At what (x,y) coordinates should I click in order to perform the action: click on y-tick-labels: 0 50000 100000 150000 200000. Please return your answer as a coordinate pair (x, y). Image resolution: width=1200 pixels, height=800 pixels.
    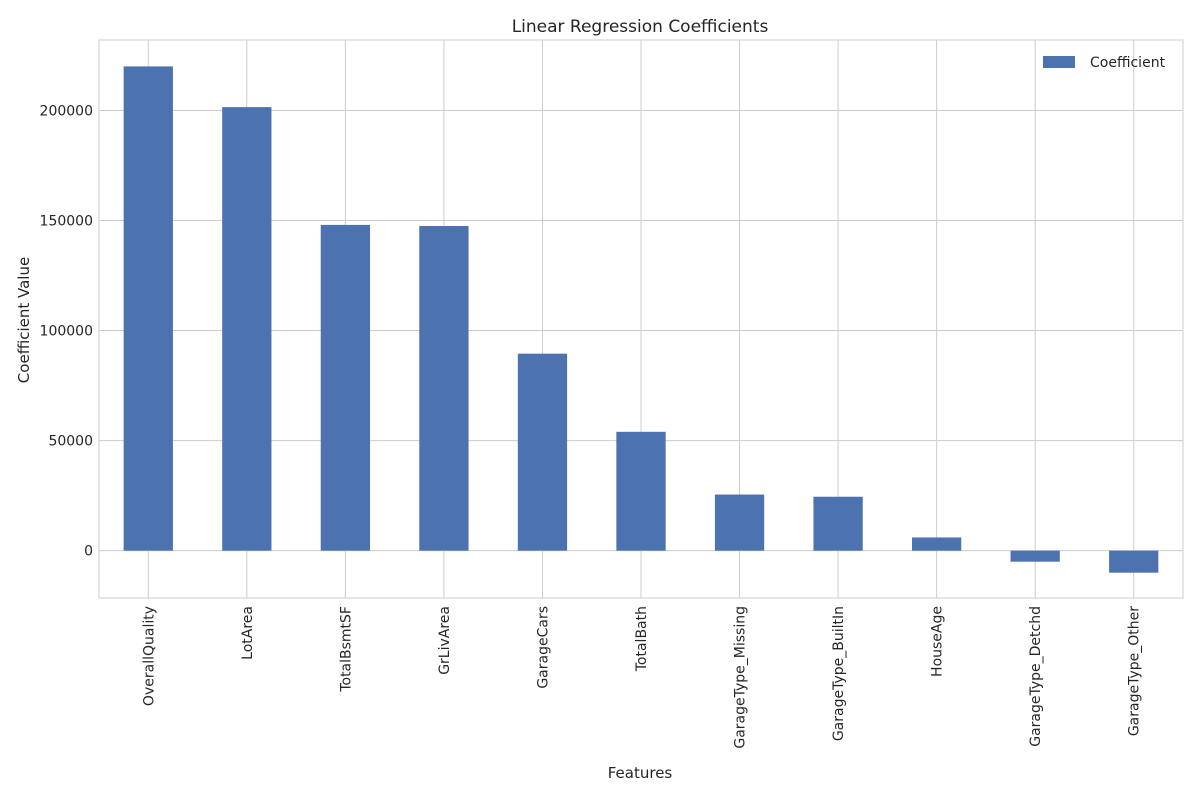
    Looking at the image, I should click on (66, 331).